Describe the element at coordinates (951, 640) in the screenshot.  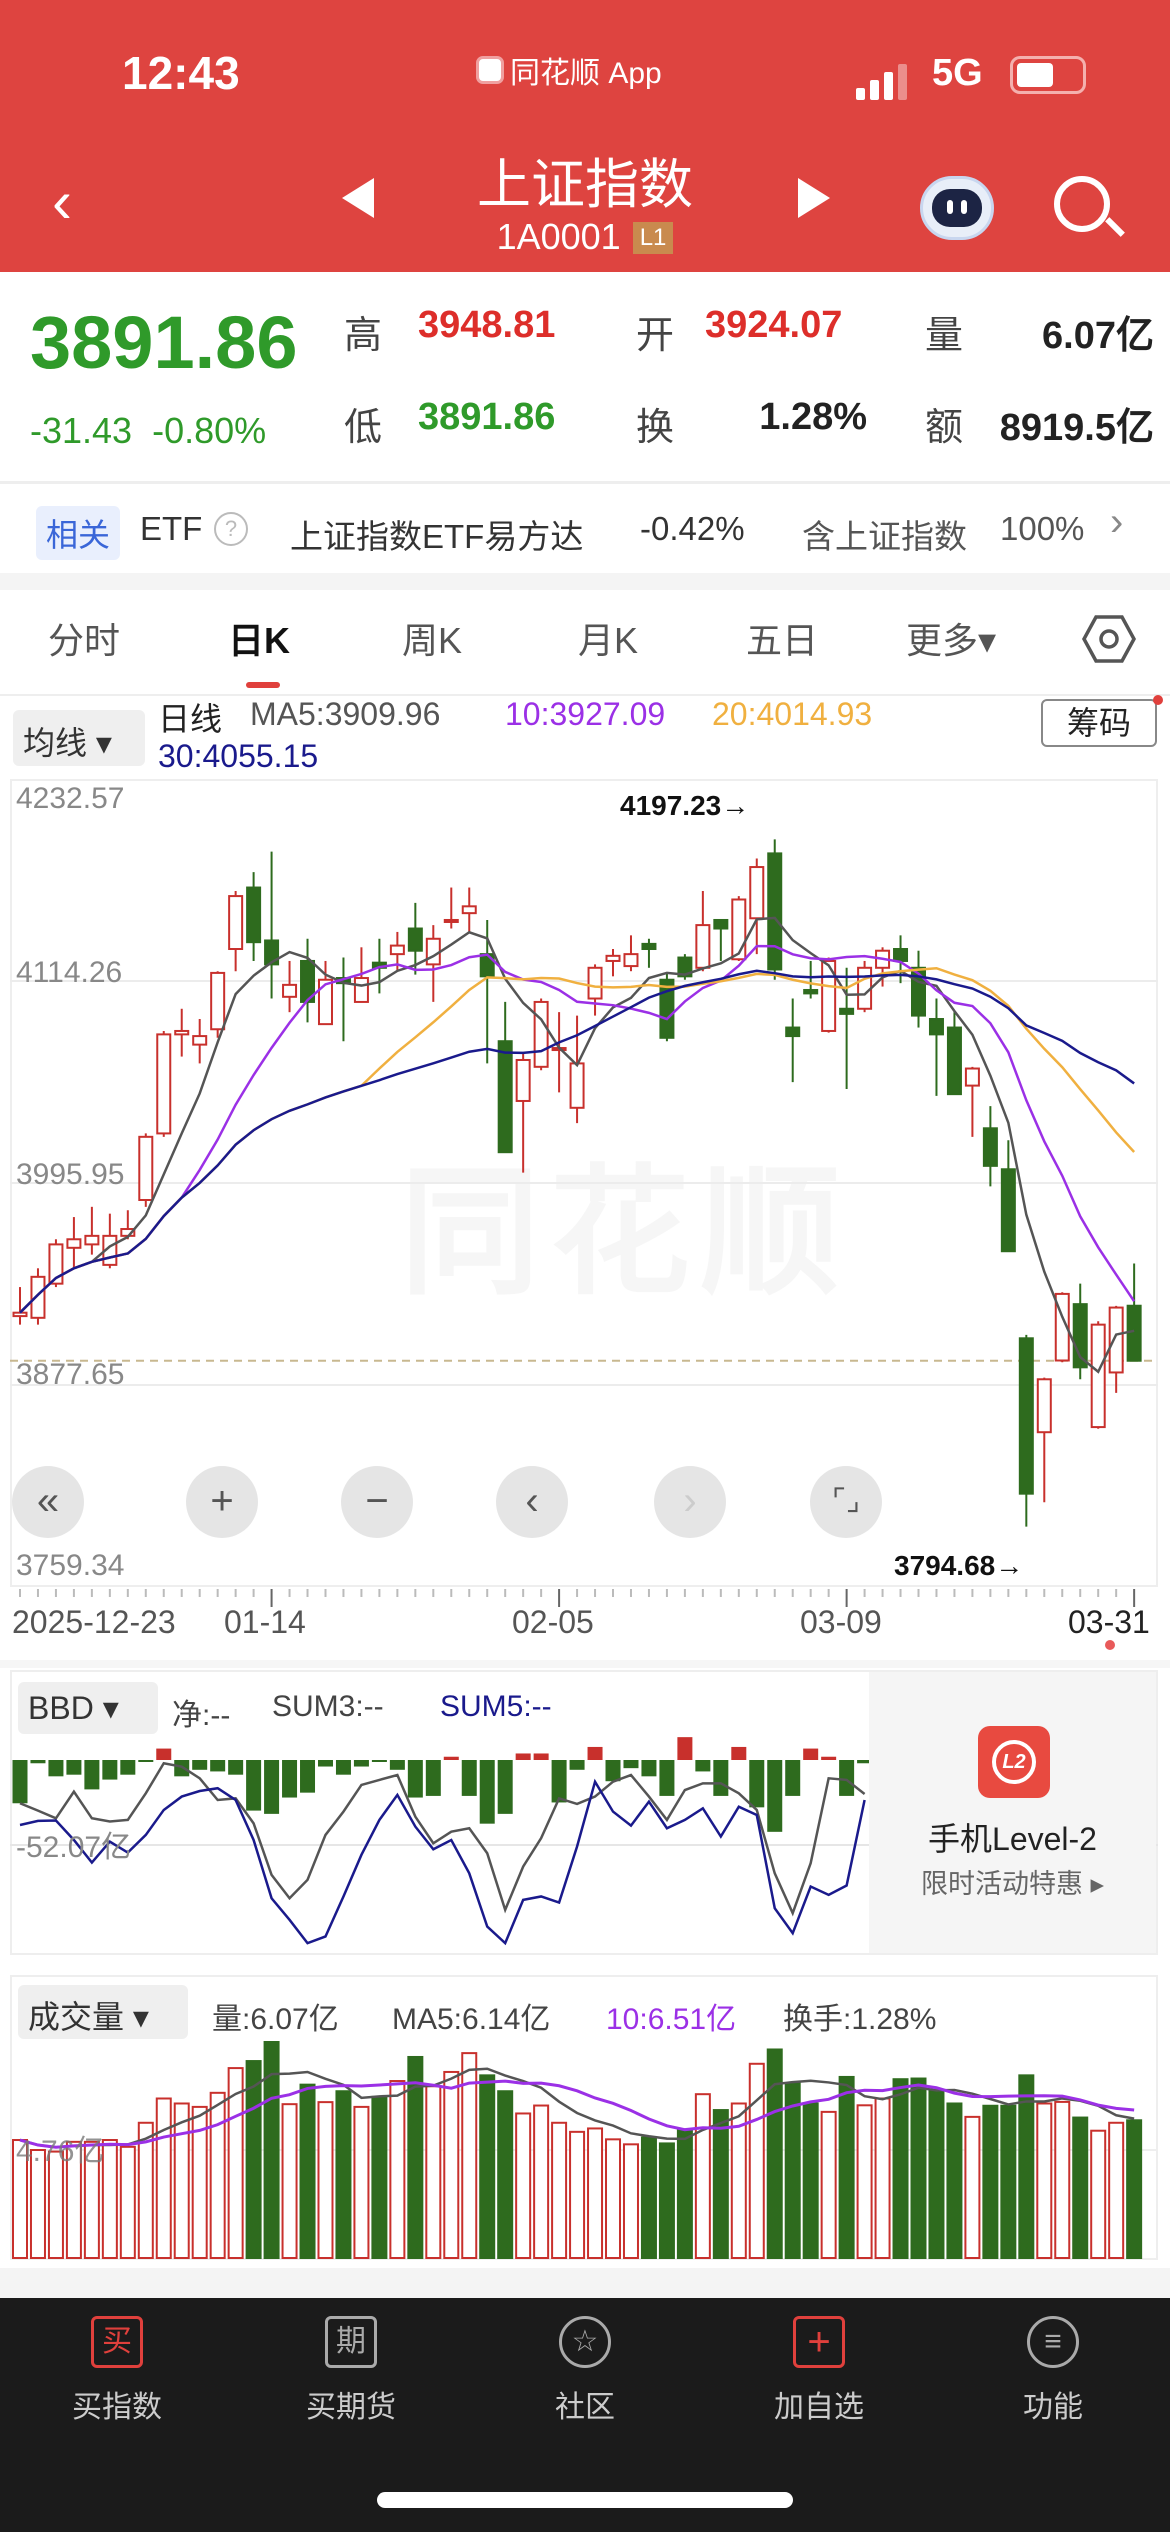
I see `tab-more: 更多▾` at that location.